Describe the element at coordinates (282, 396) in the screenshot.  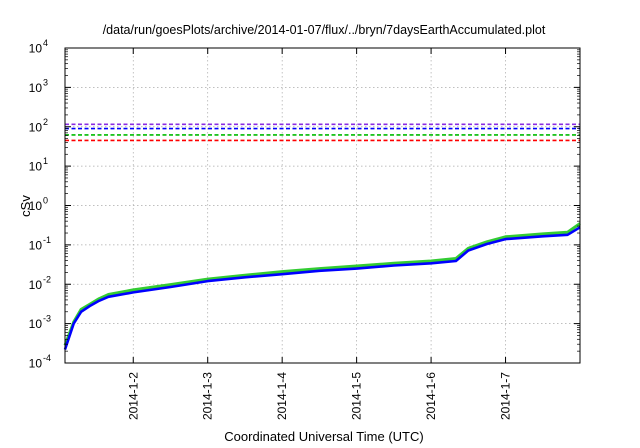
I see `x-tick-label: 2014-1-4` at that location.